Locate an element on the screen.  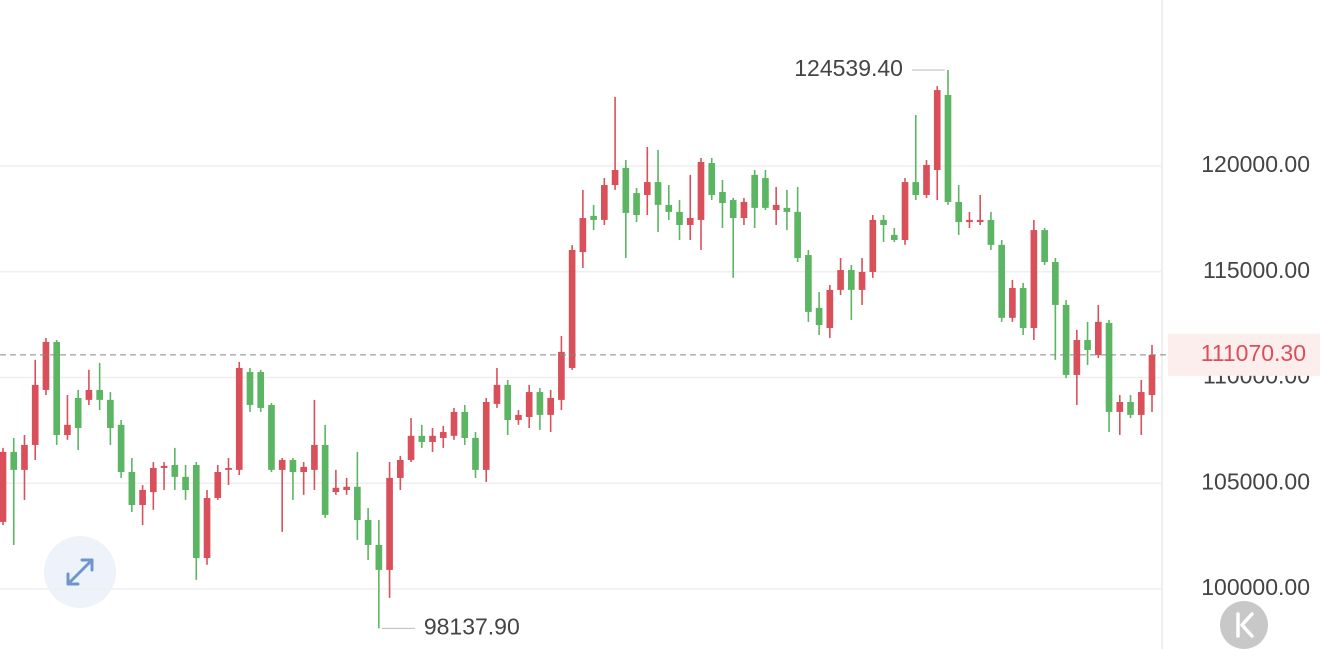
y-tick-label: 100000.00 is located at coordinates (1255, 587).